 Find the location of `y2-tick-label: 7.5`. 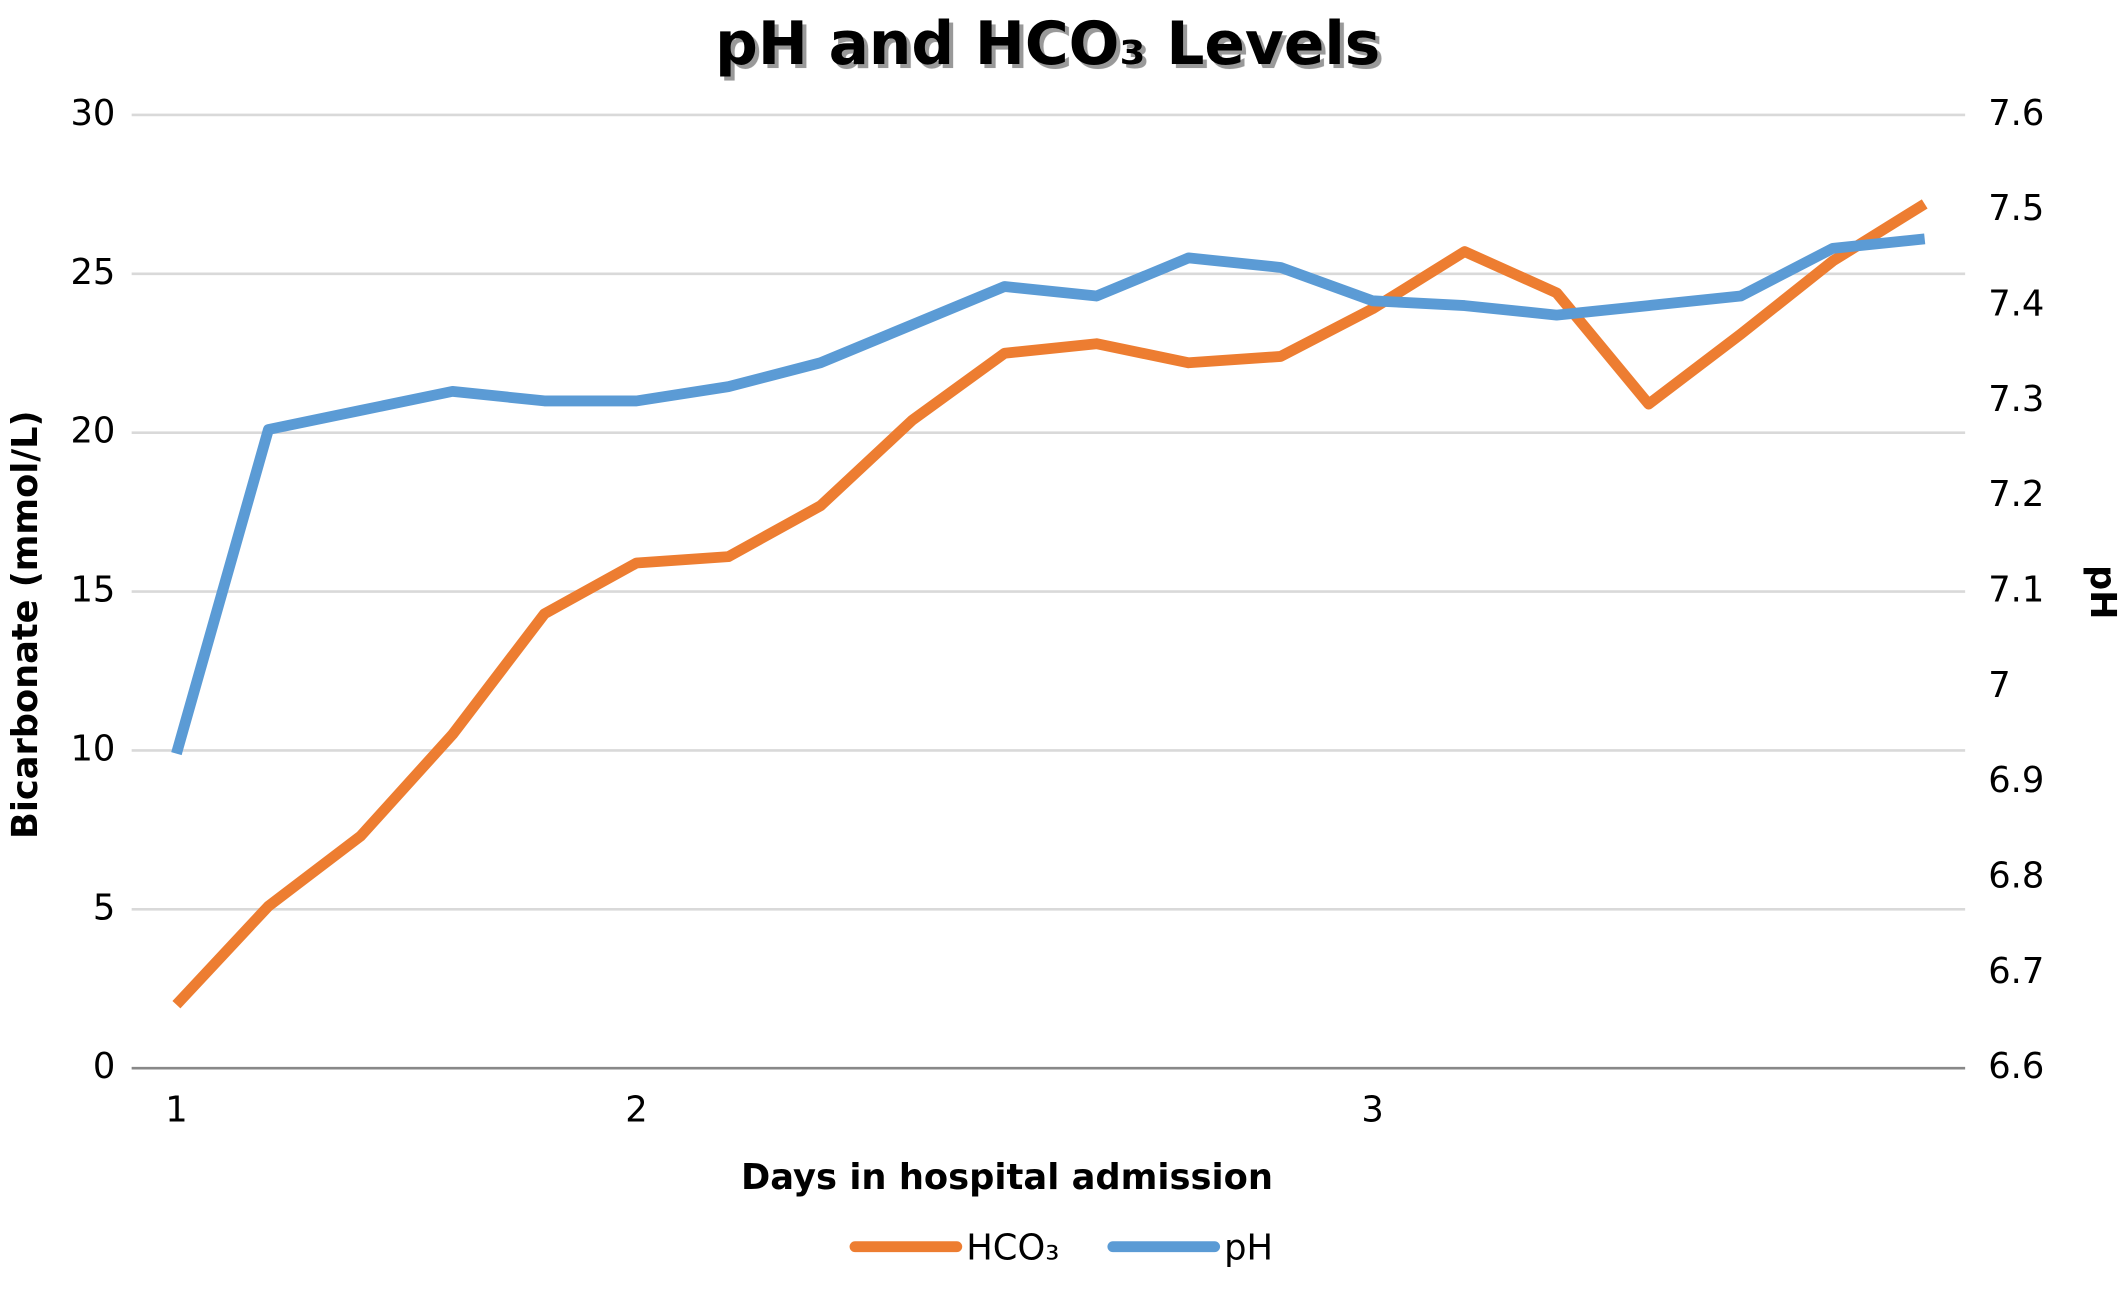

y2-tick-label: 7.5 is located at coordinates (2016, 208).